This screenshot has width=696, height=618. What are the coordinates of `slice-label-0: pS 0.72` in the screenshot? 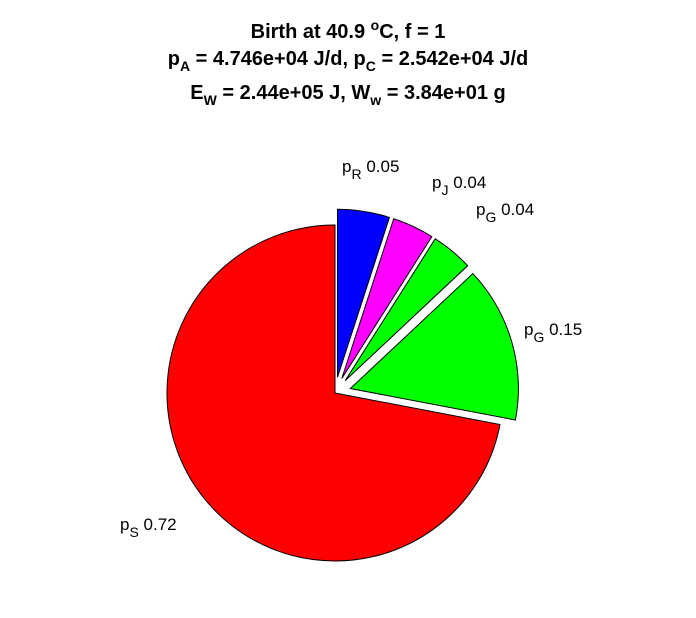 It's located at (148, 527).